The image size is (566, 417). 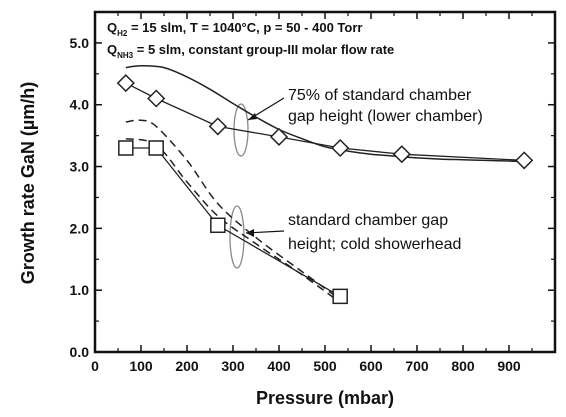 What do you see at coordinates (509, 366) in the screenshot?
I see `x-tick-label: 900` at bounding box center [509, 366].